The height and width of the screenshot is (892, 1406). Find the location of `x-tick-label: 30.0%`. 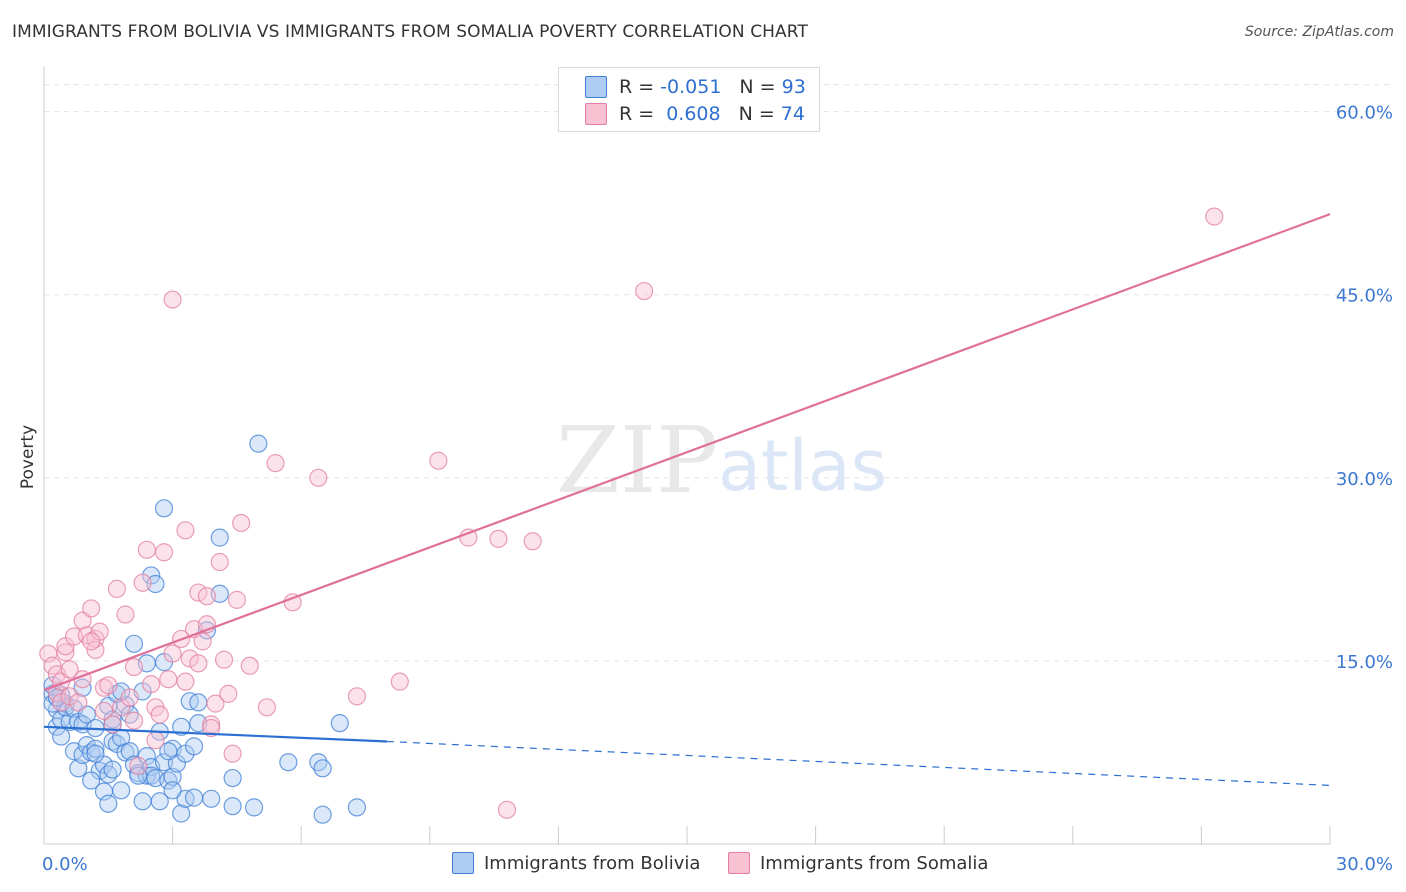

x-tick-label: 30.0% is located at coordinates (1364, 864).